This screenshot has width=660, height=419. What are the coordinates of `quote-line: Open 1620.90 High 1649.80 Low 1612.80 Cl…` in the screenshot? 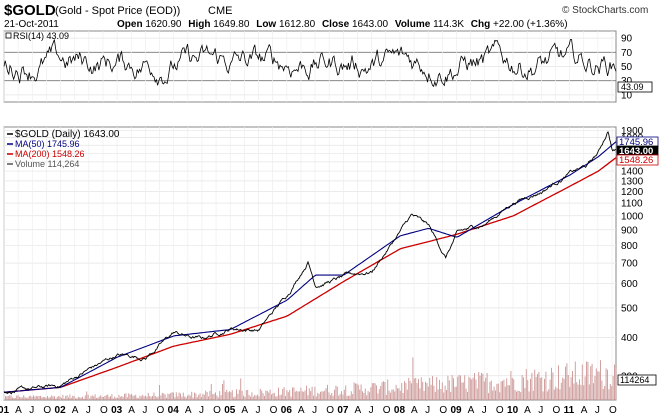 It's located at (342, 24).